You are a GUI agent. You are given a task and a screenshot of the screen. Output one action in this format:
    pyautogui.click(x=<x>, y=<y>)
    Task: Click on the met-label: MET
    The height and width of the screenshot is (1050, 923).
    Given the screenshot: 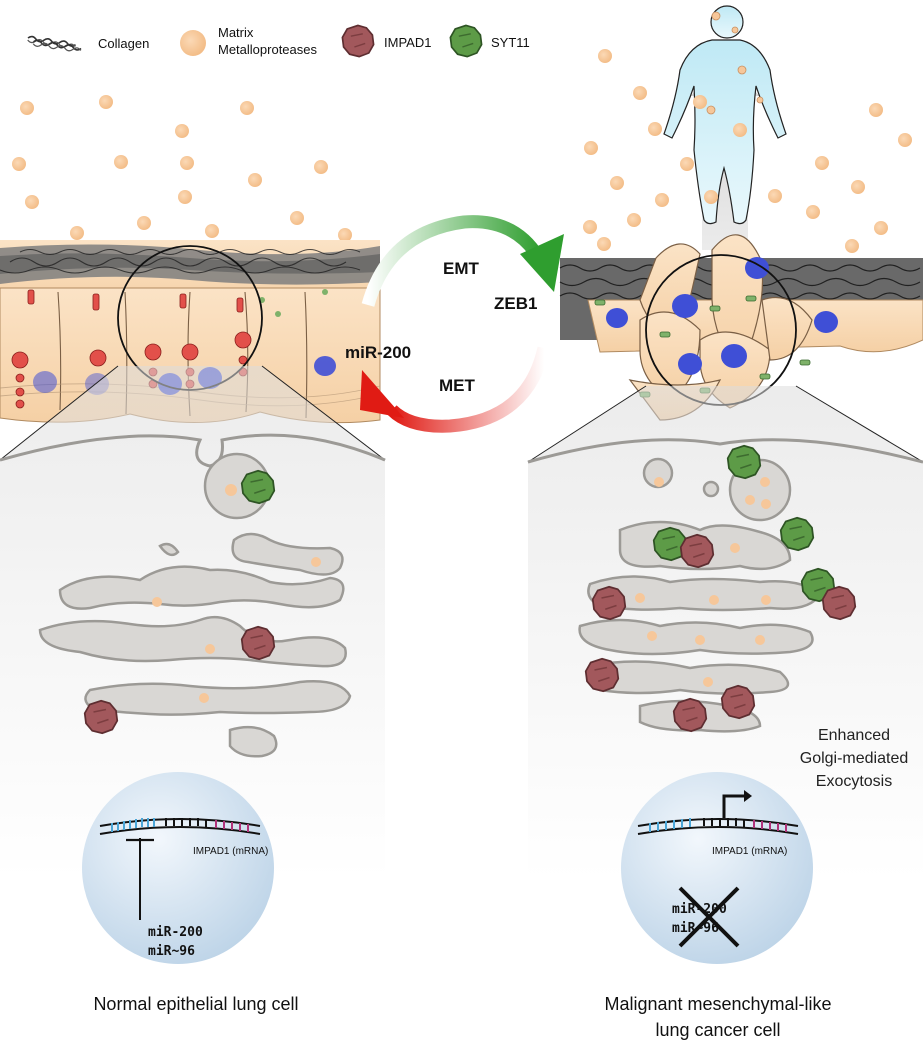 What is the action you would take?
    pyautogui.click(x=457, y=385)
    